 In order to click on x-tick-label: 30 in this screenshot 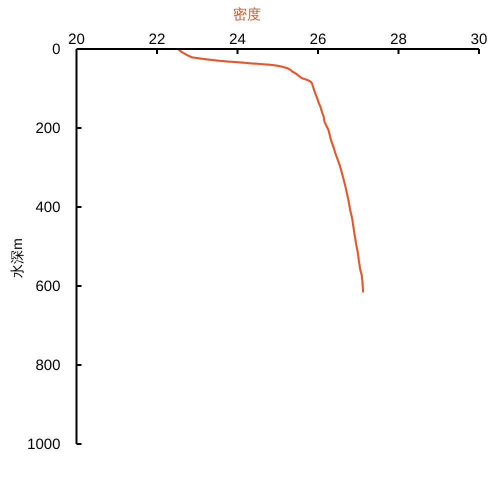, I will do `click(479, 39)`.